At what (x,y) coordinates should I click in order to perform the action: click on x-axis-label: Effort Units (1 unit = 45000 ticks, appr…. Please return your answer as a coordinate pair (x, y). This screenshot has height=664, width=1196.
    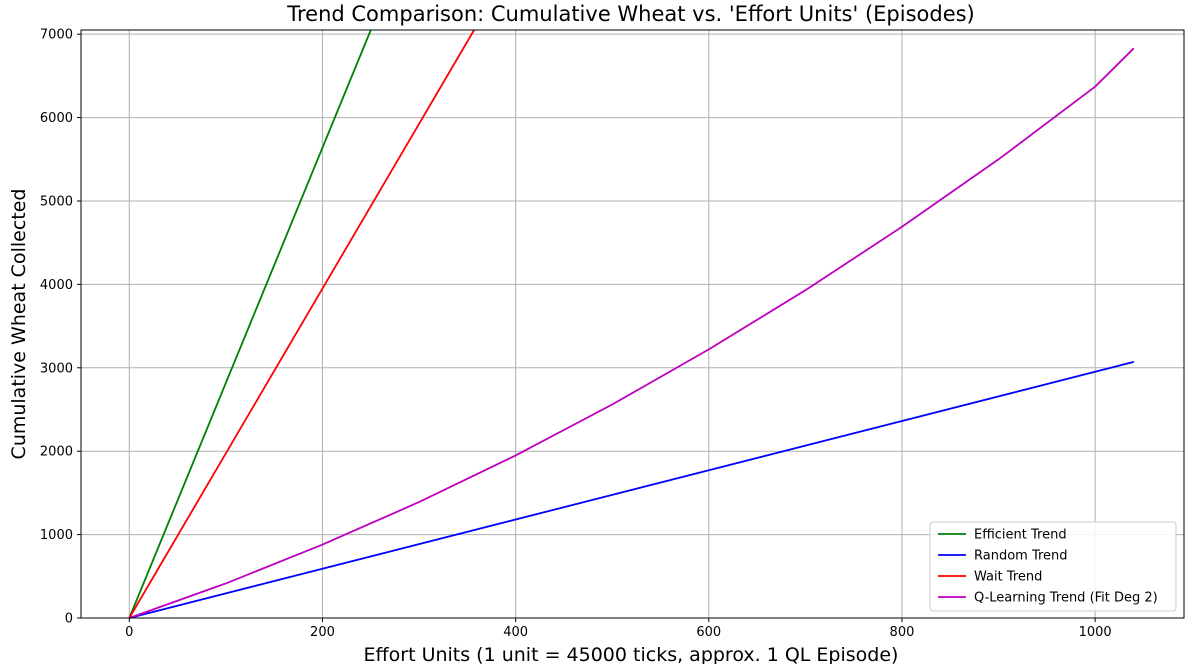
    Looking at the image, I should click on (631, 654).